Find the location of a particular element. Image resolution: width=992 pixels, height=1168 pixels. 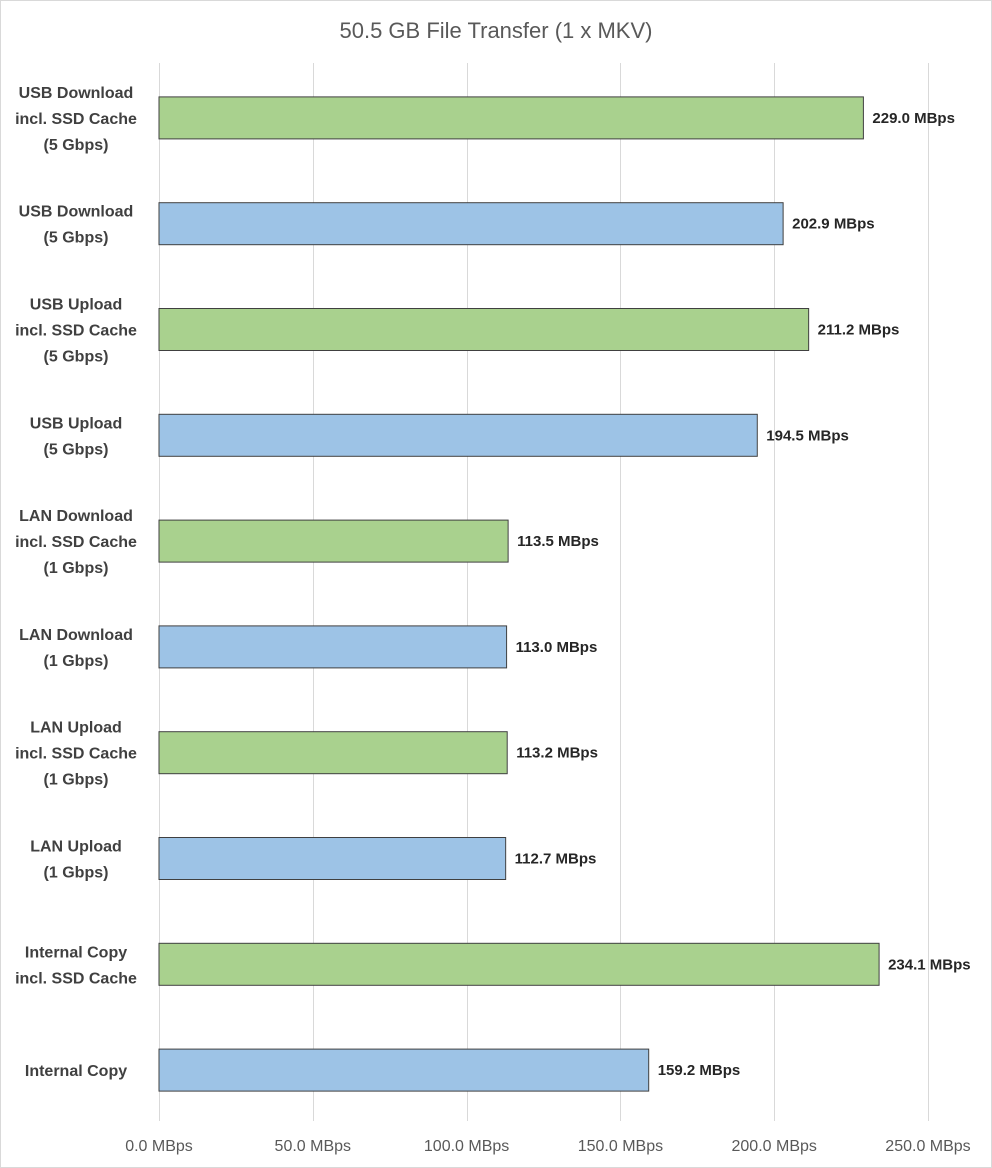

data-label: 113.2 MBps is located at coordinates (557, 753).